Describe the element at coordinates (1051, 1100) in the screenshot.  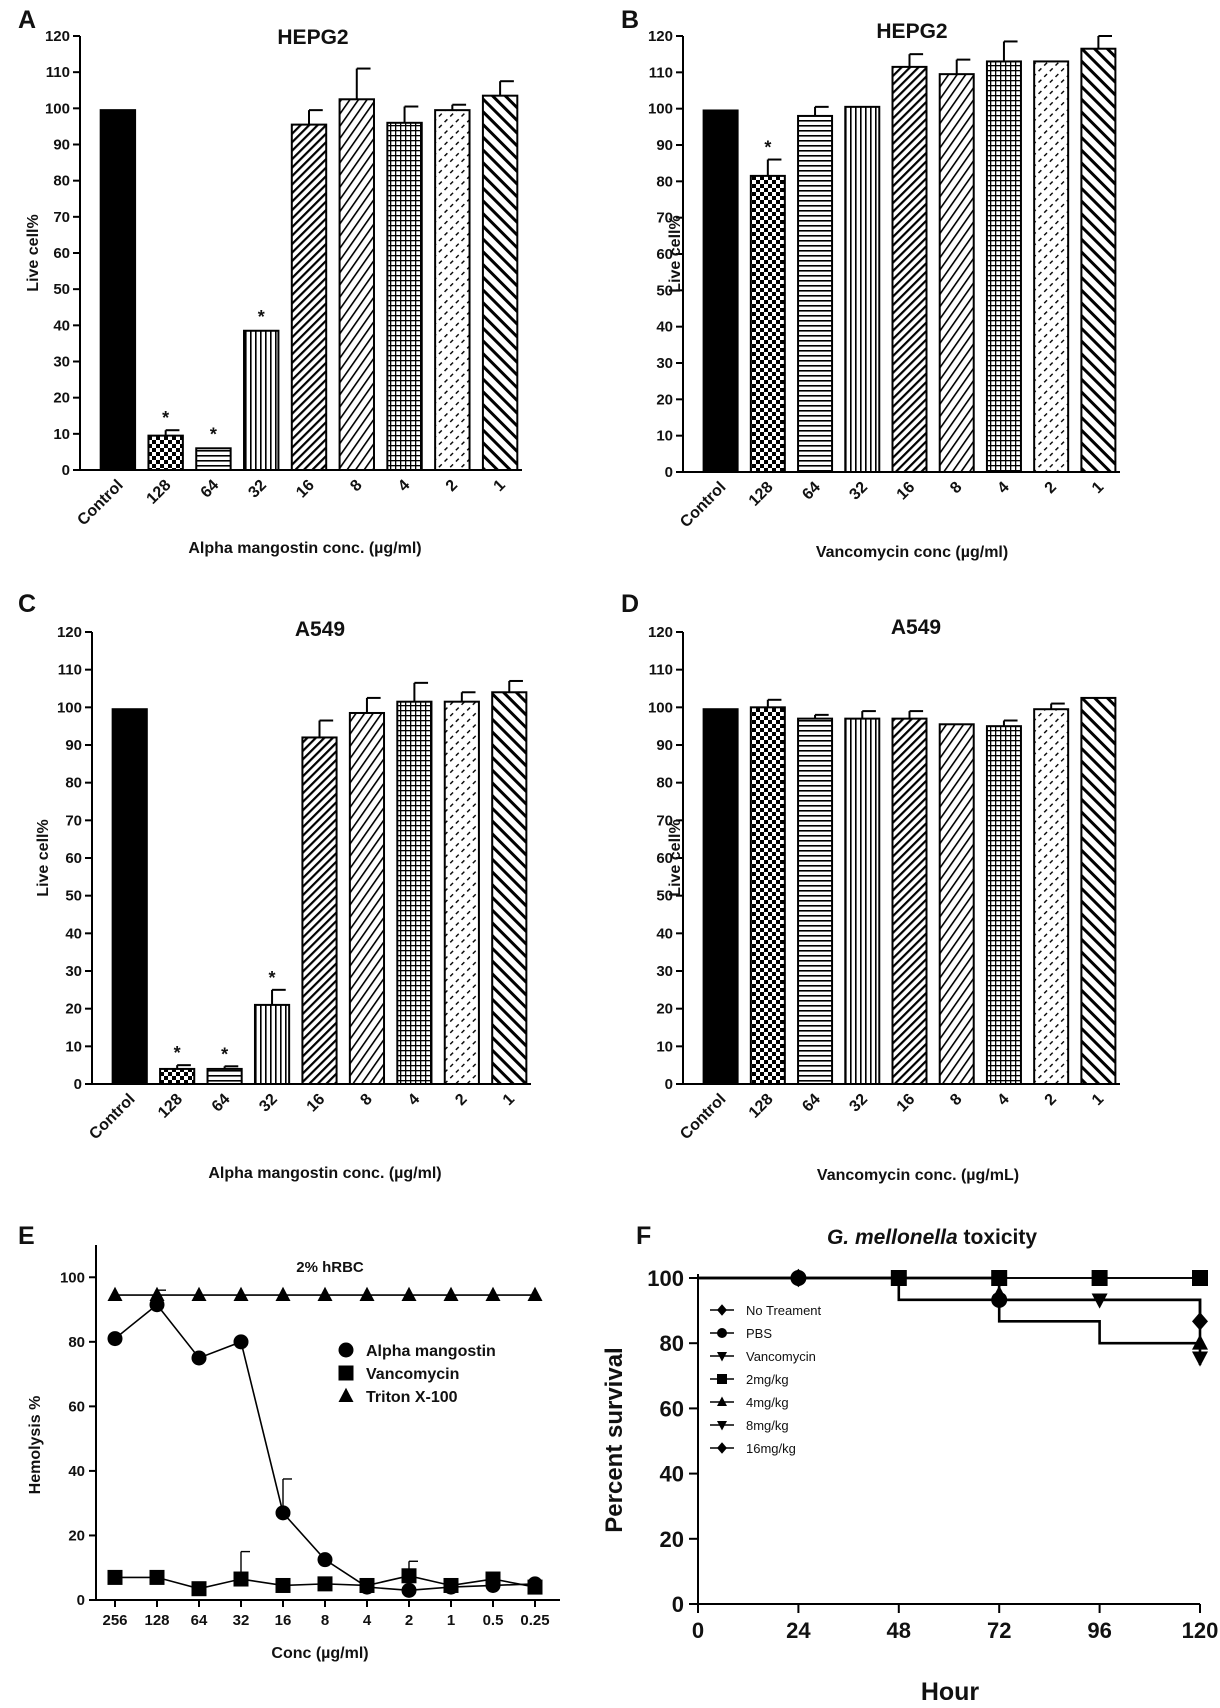
I see `x-tick-label: 2` at that location.